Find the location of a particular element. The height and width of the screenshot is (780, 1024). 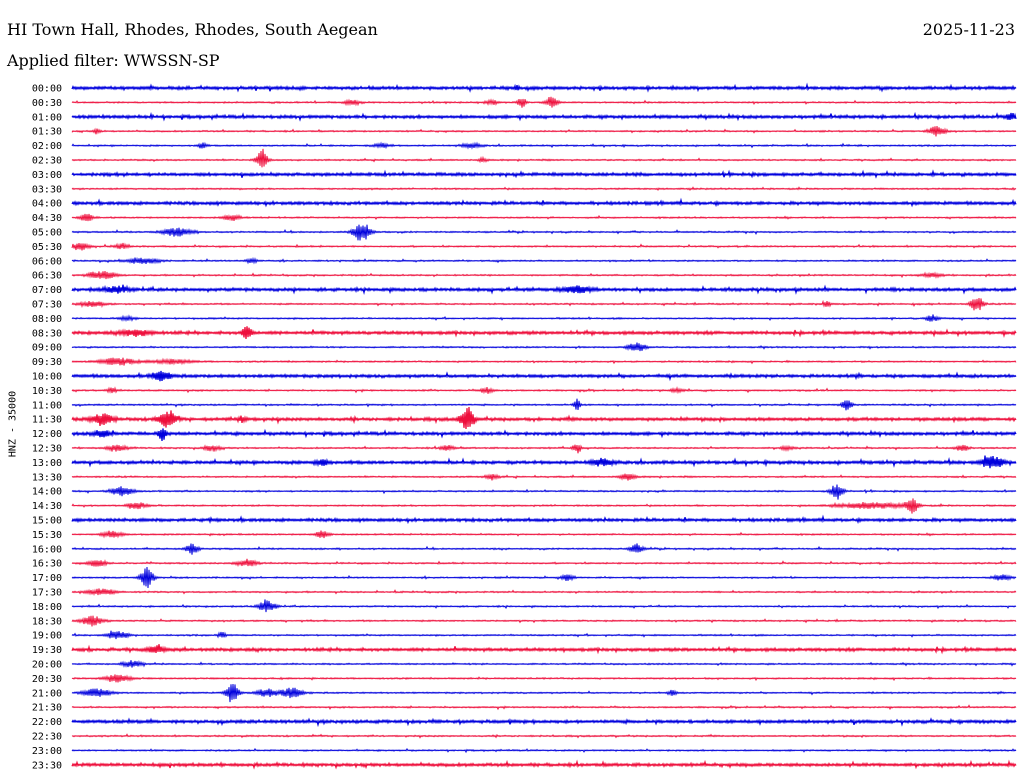

row-time-label: 03:00 is located at coordinates (47, 175).